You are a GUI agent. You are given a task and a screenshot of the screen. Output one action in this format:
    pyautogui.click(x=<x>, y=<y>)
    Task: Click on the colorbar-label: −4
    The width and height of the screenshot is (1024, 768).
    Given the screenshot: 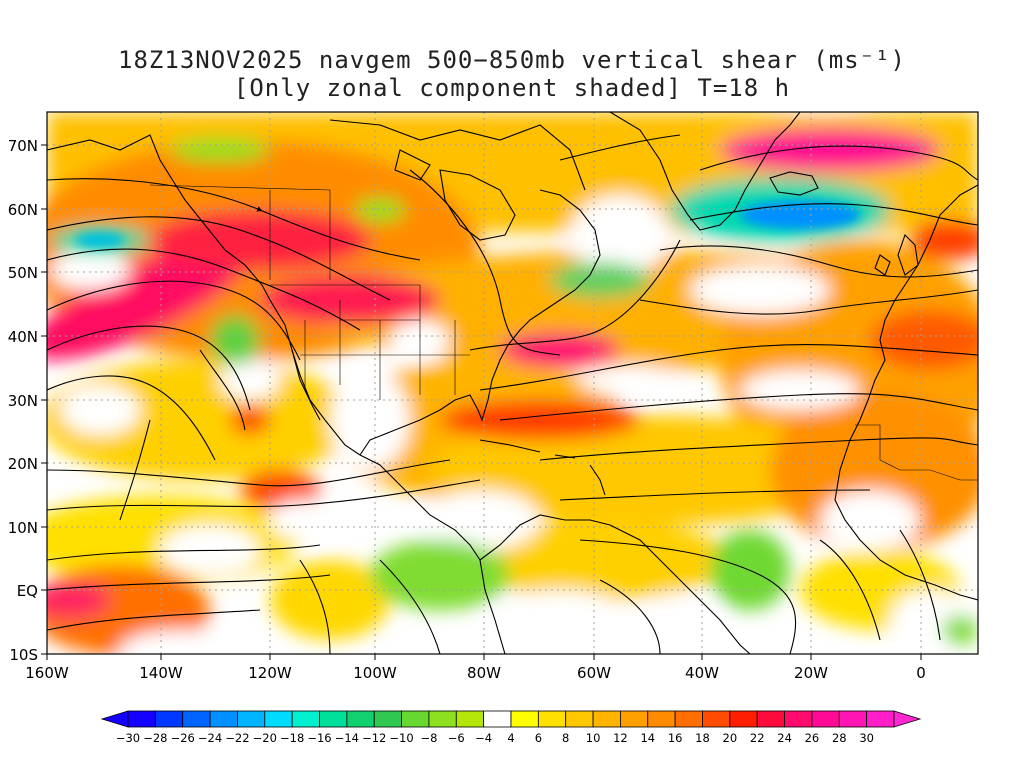 What is the action you would take?
    pyautogui.click(x=483, y=738)
    